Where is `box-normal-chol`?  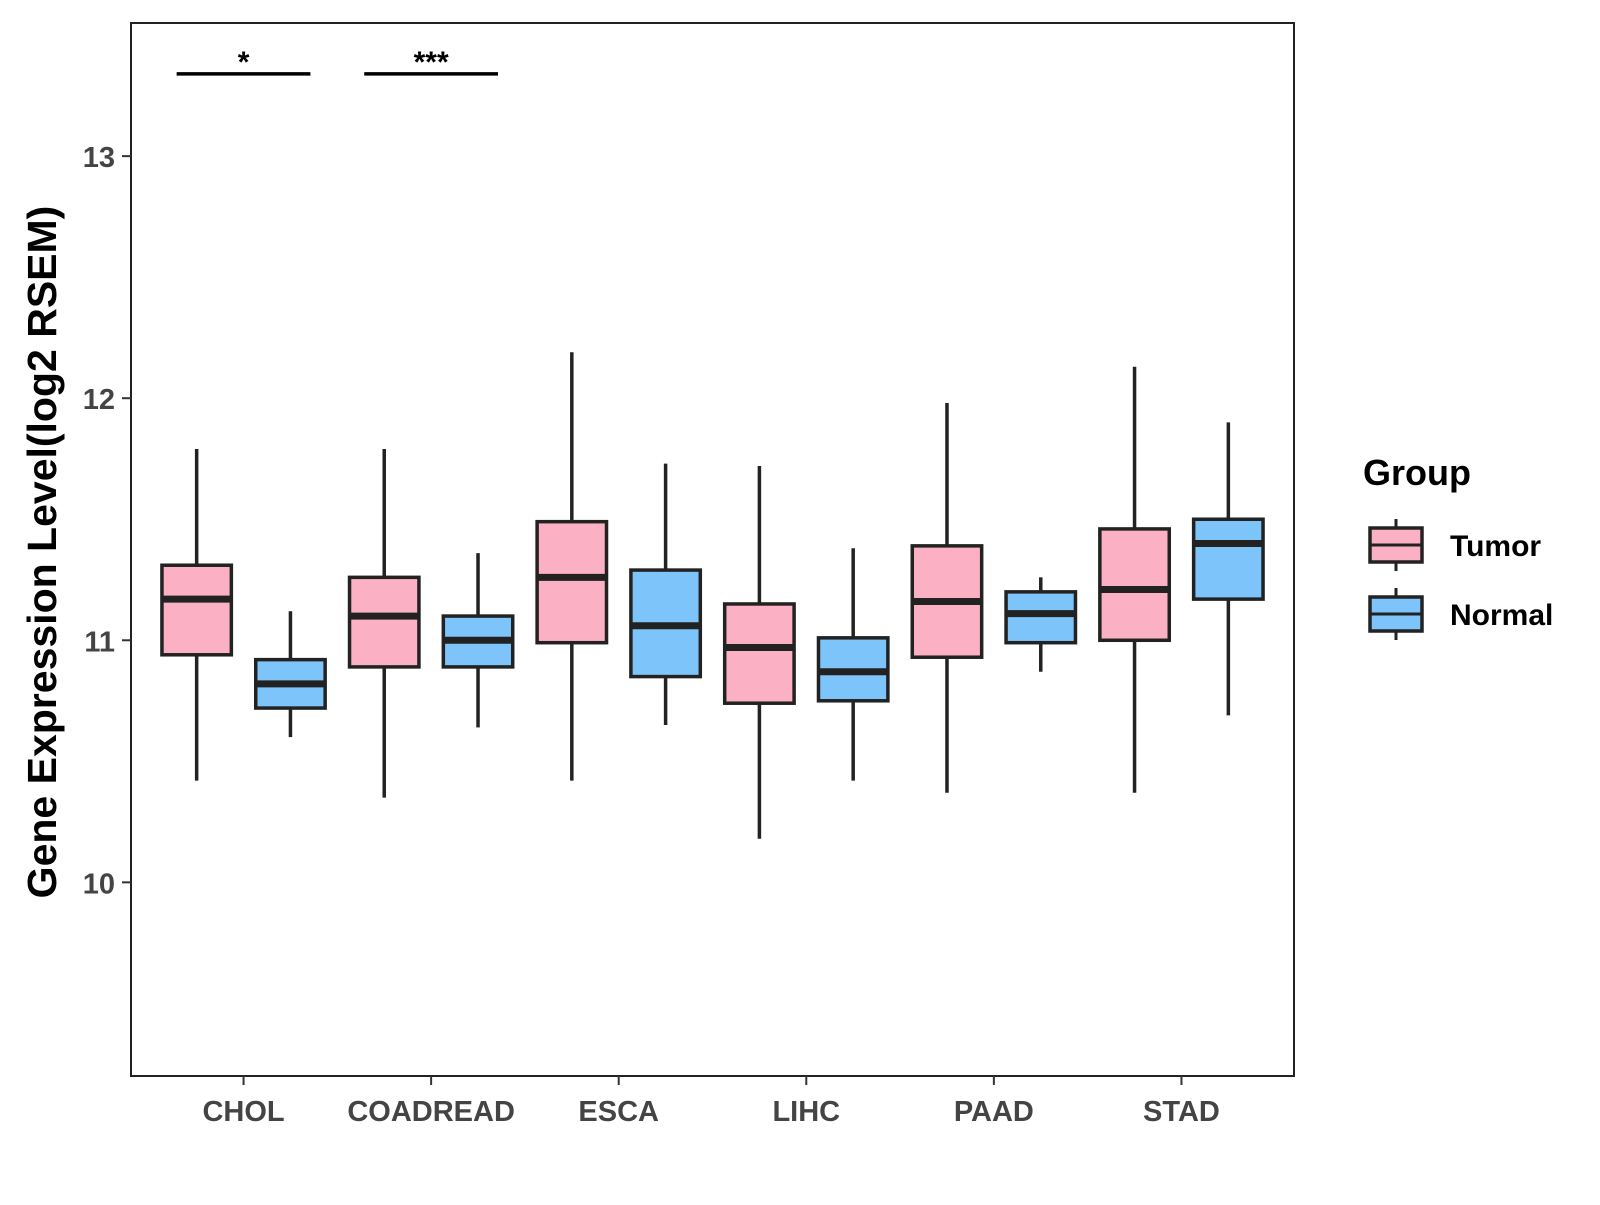
box-normal-chol is located at coordinates (290, 674).